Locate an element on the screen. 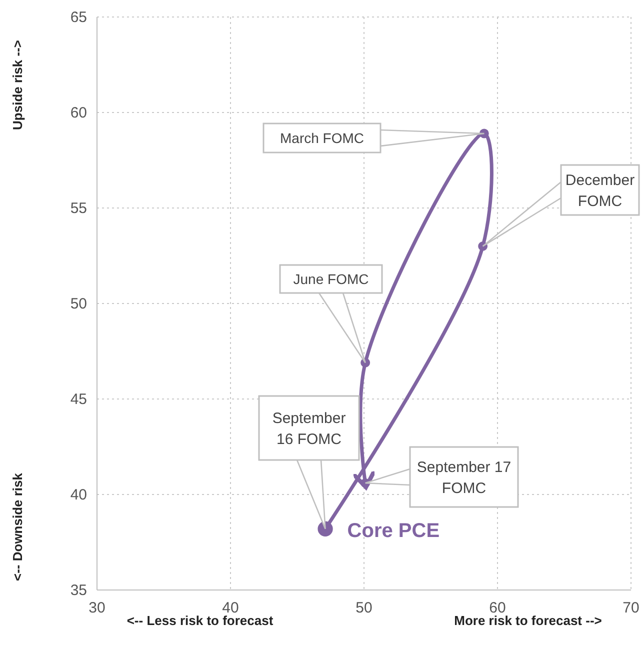  y-tick-label: 40 is located at coordinates (78, 495).